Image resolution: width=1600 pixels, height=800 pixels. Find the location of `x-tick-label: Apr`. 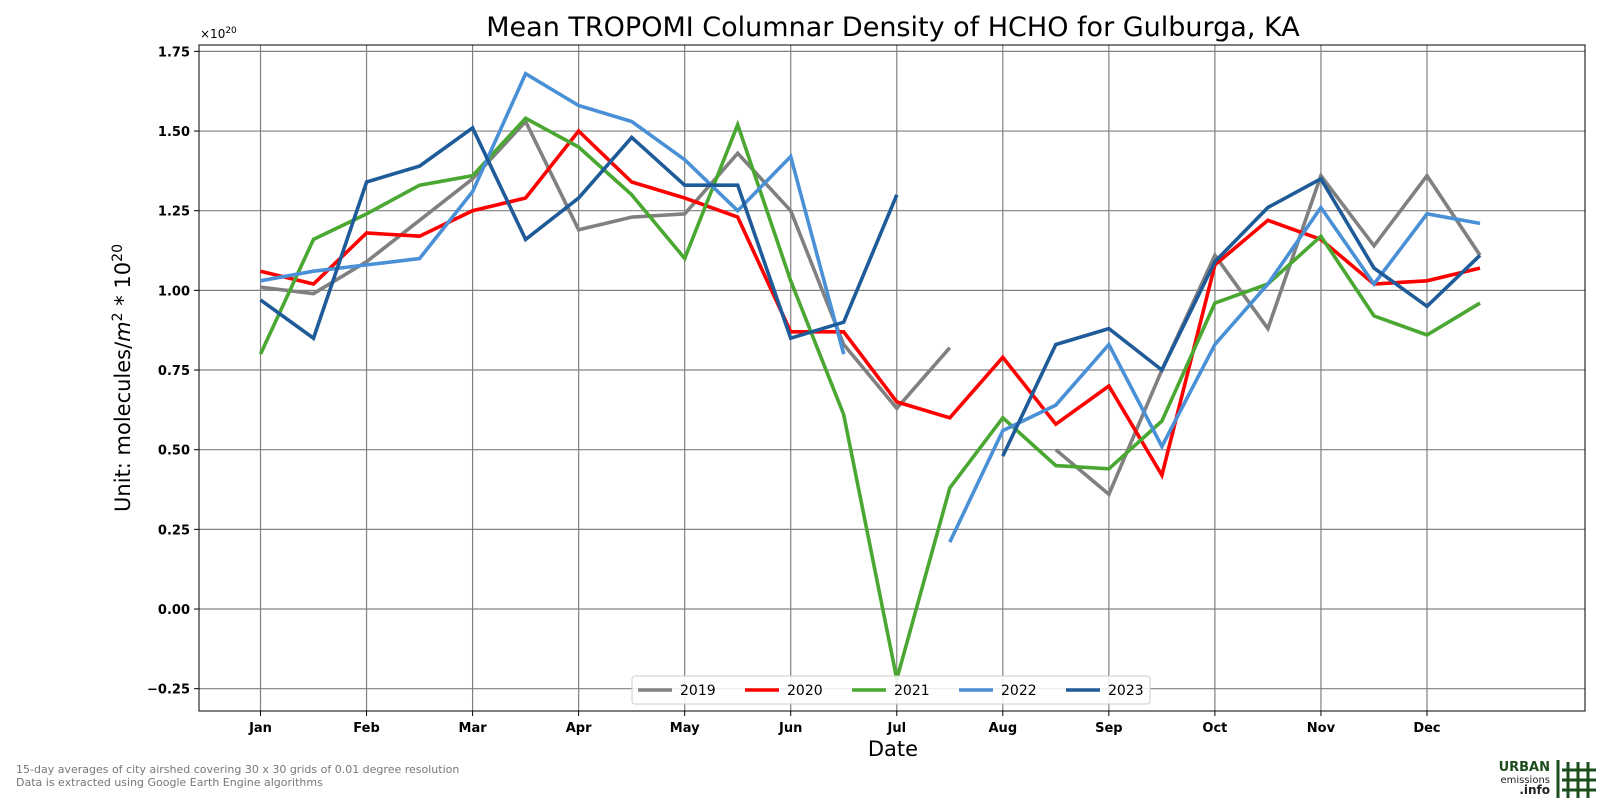

x-tick-label: Apr is located at coordinates (579, 728).